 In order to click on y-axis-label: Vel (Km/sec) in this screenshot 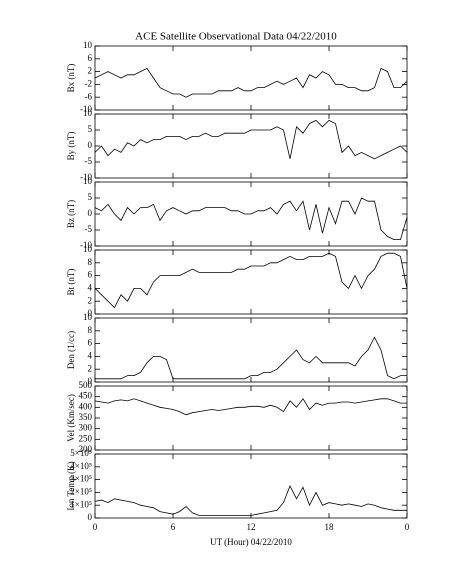, I will do `click(71, 418)`.